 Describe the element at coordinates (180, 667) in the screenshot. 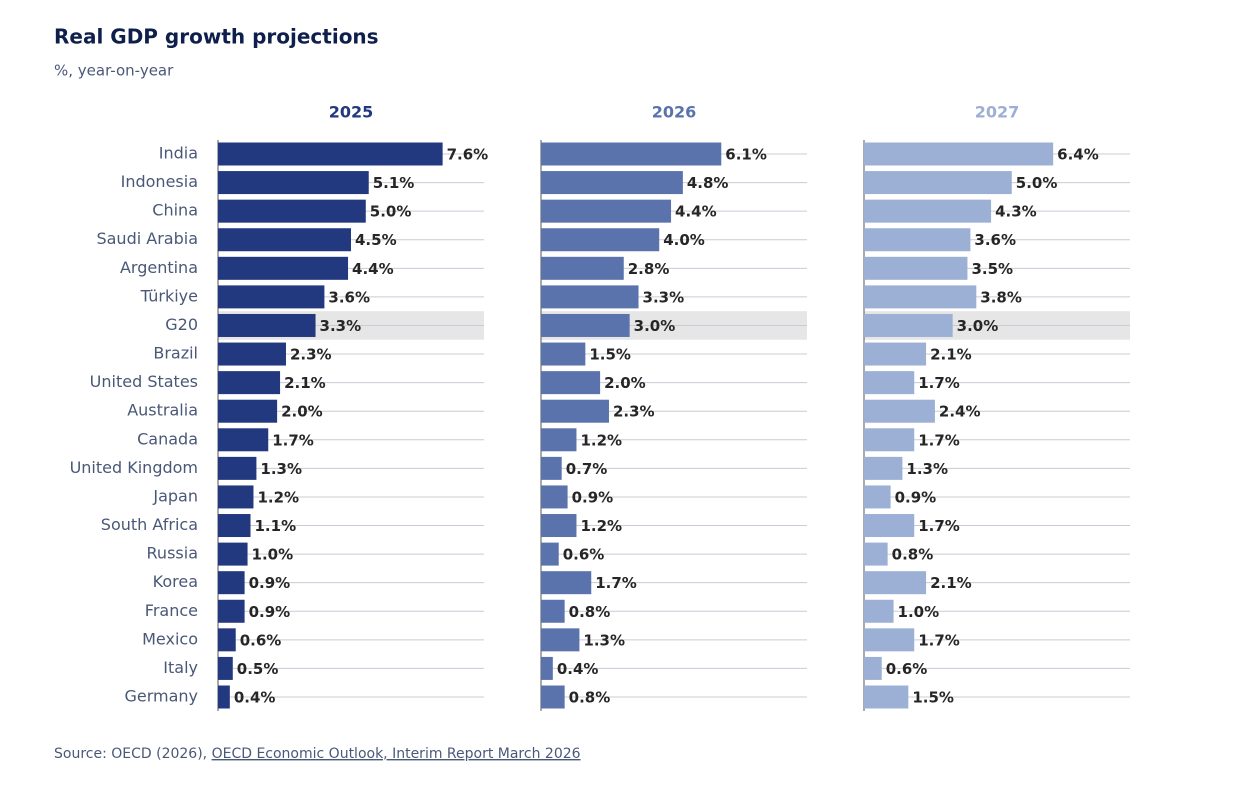

I see `category-label: Italy` at that location.